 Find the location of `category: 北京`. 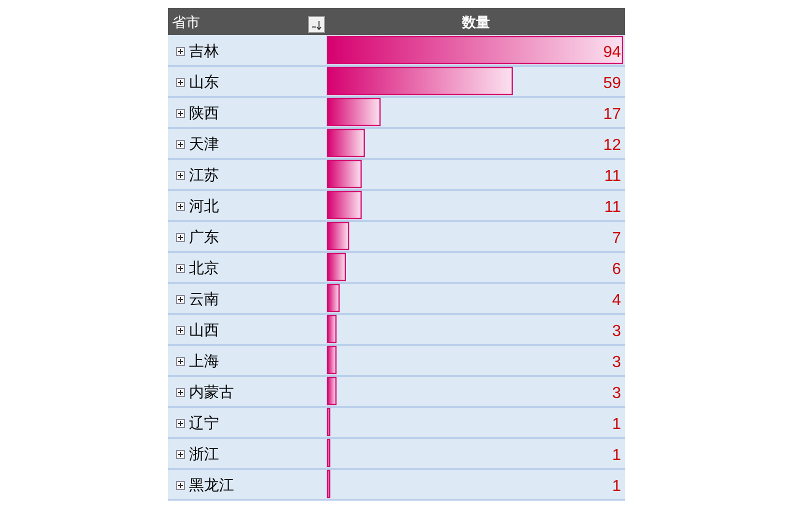

category: 北京 is located at coordinates (204, 268).